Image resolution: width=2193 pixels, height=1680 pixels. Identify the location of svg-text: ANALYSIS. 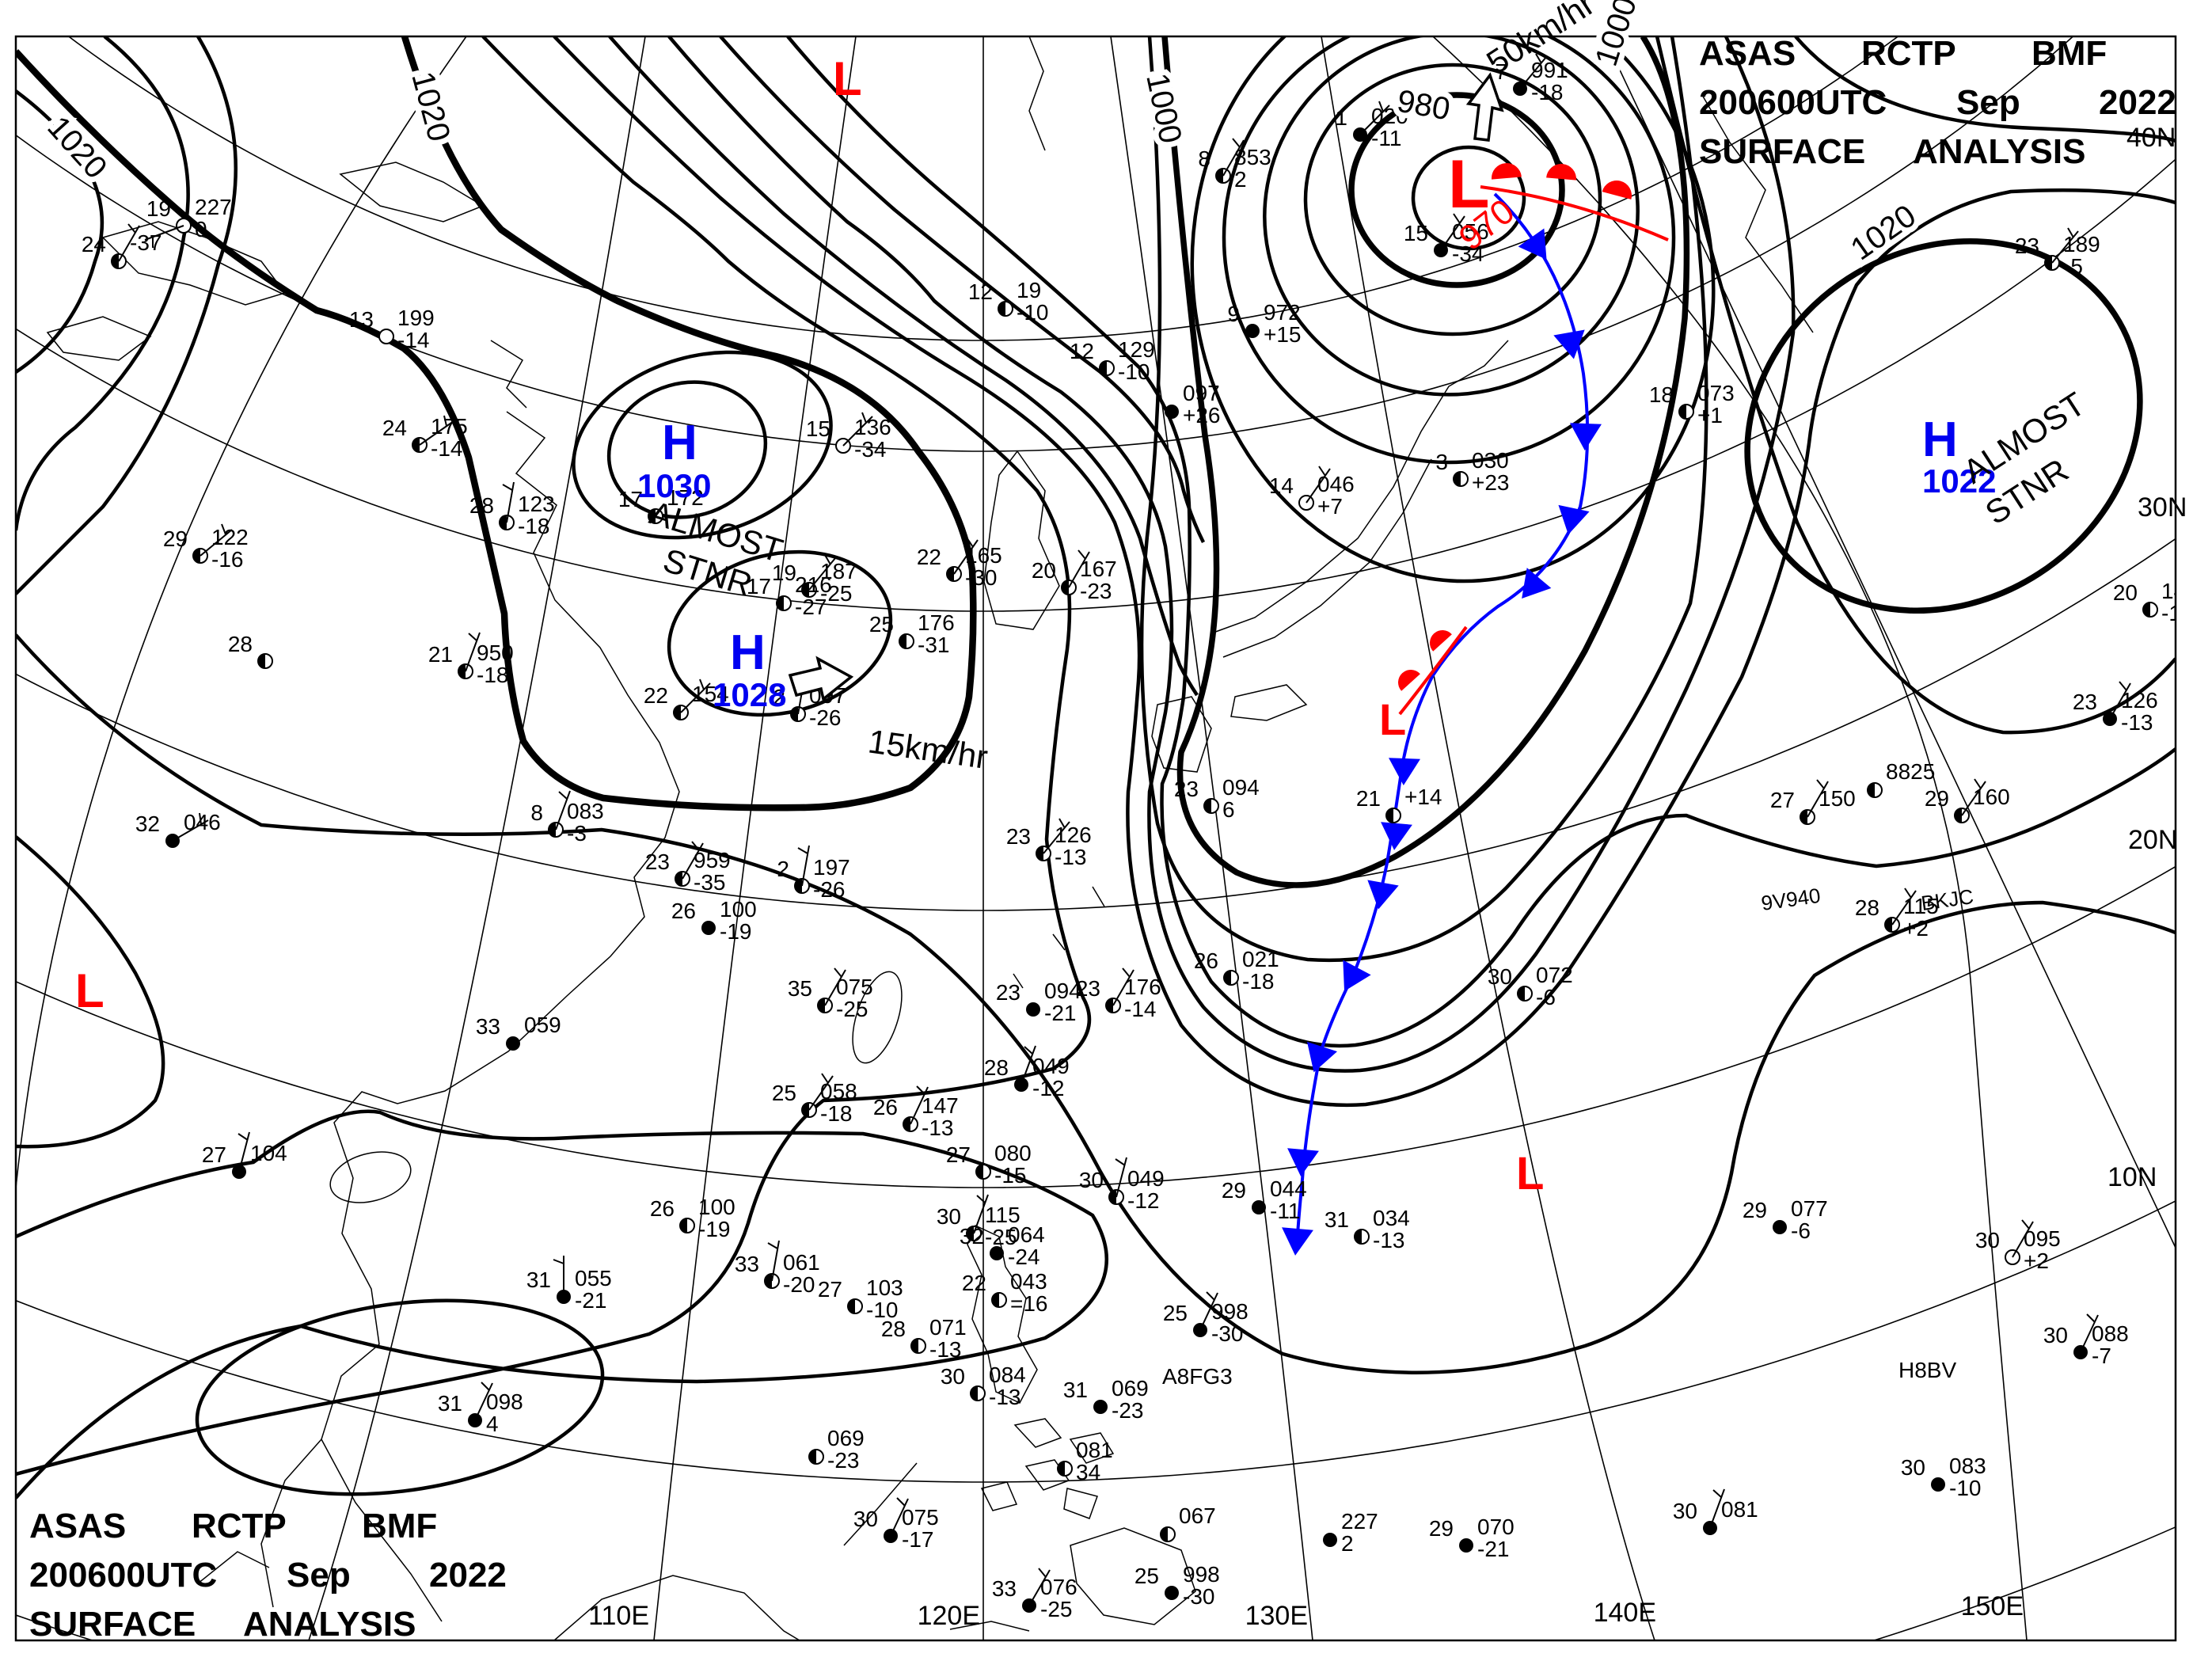
(329, 1624).